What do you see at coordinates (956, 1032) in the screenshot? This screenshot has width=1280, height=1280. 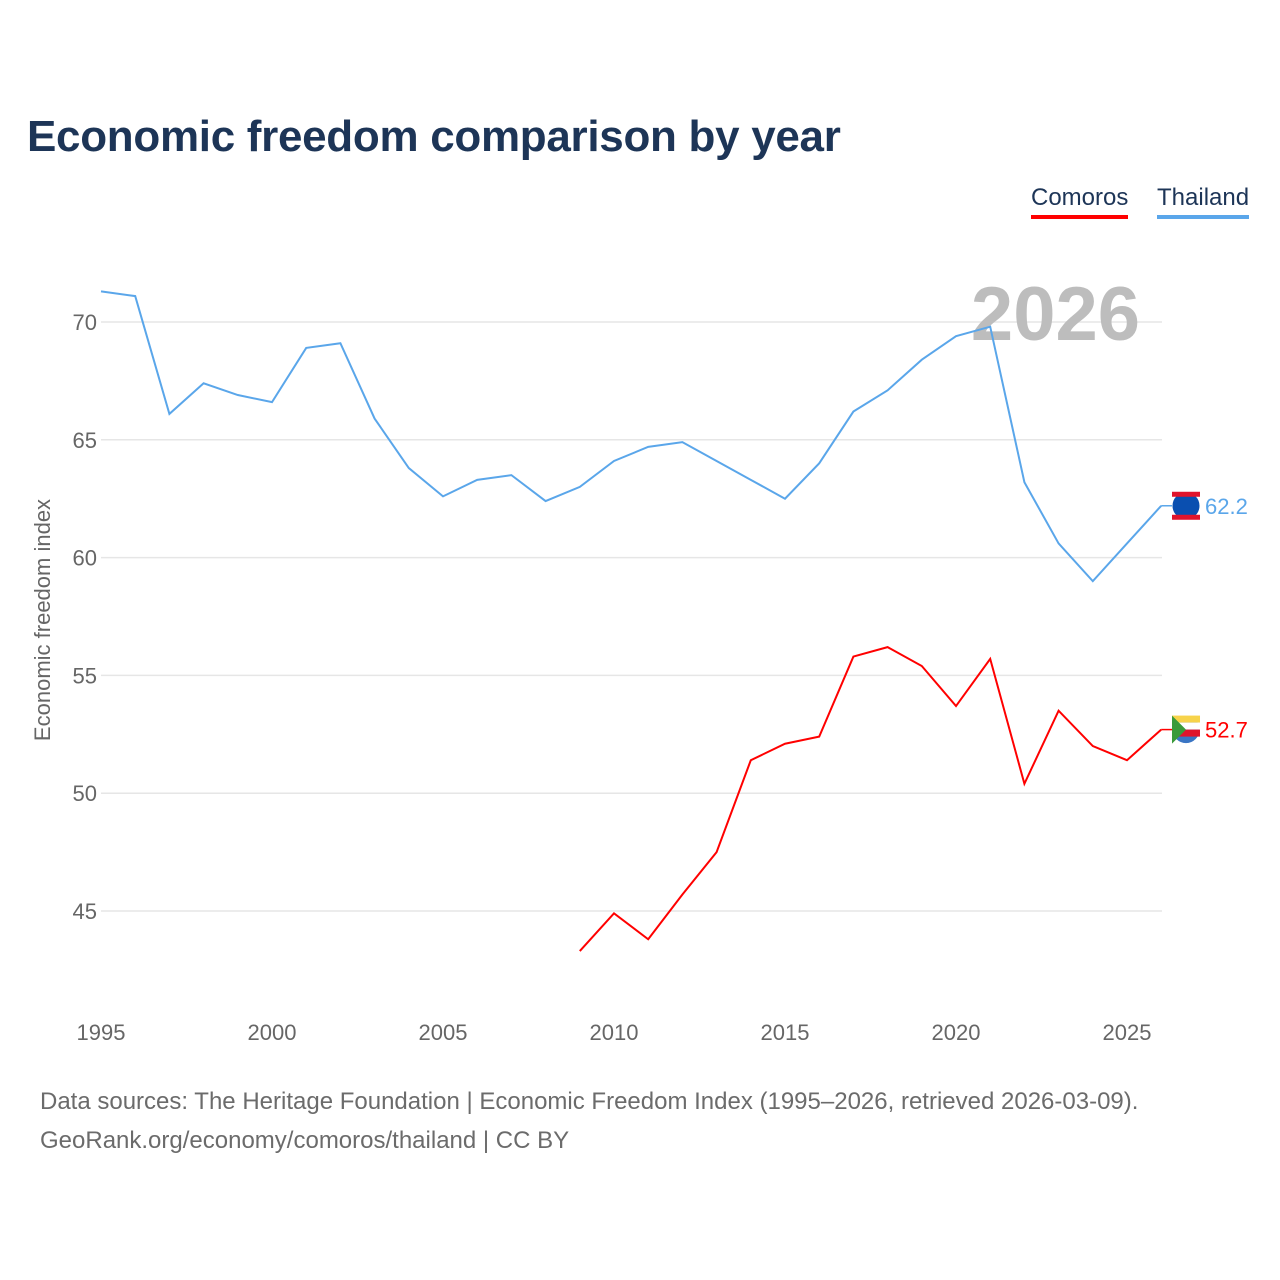 I see `x-tick-label: 2020` at bounding box center [956, 1032].